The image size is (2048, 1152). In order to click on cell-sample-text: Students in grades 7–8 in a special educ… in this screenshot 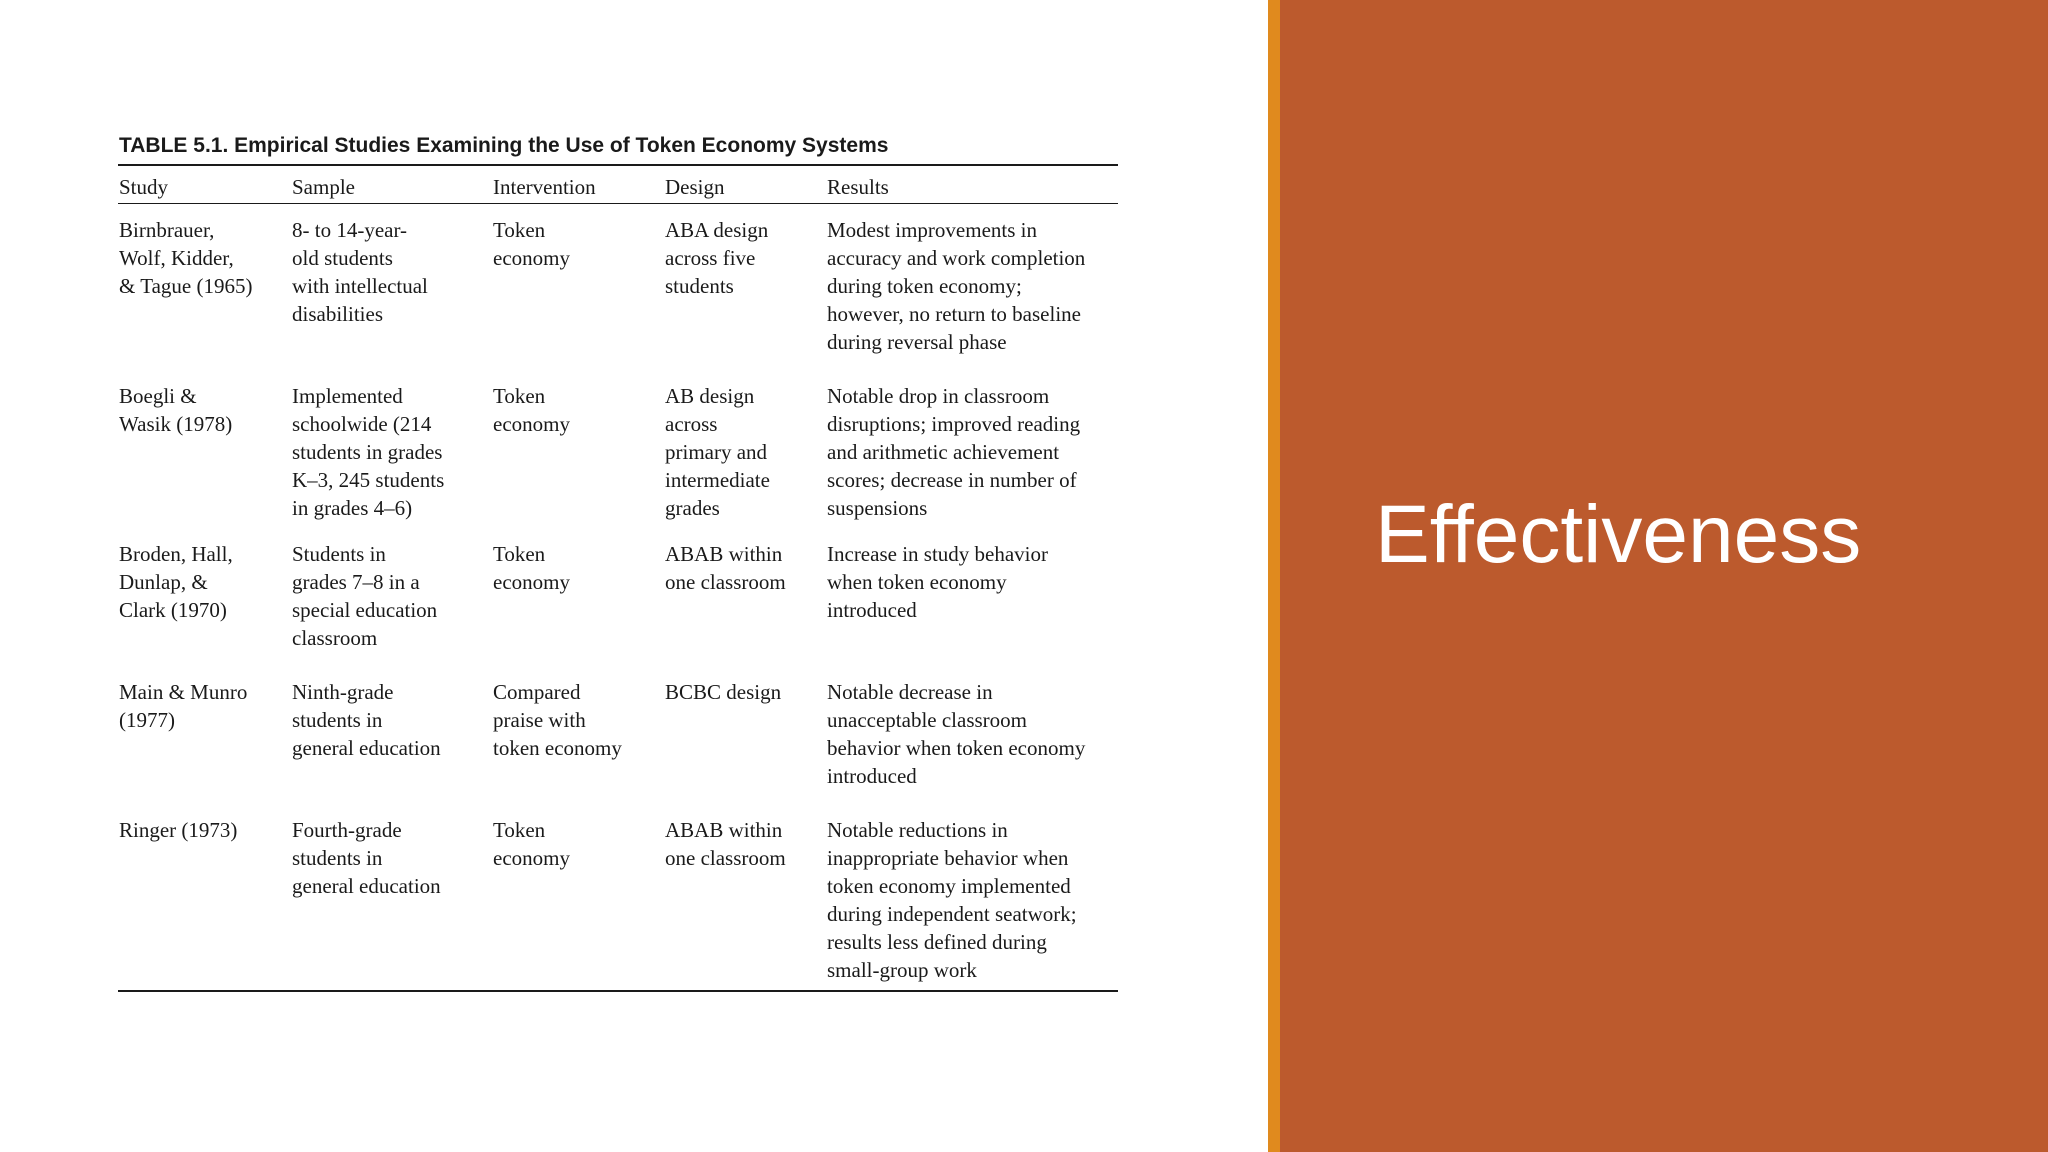, I will do `click(365, 596)`.